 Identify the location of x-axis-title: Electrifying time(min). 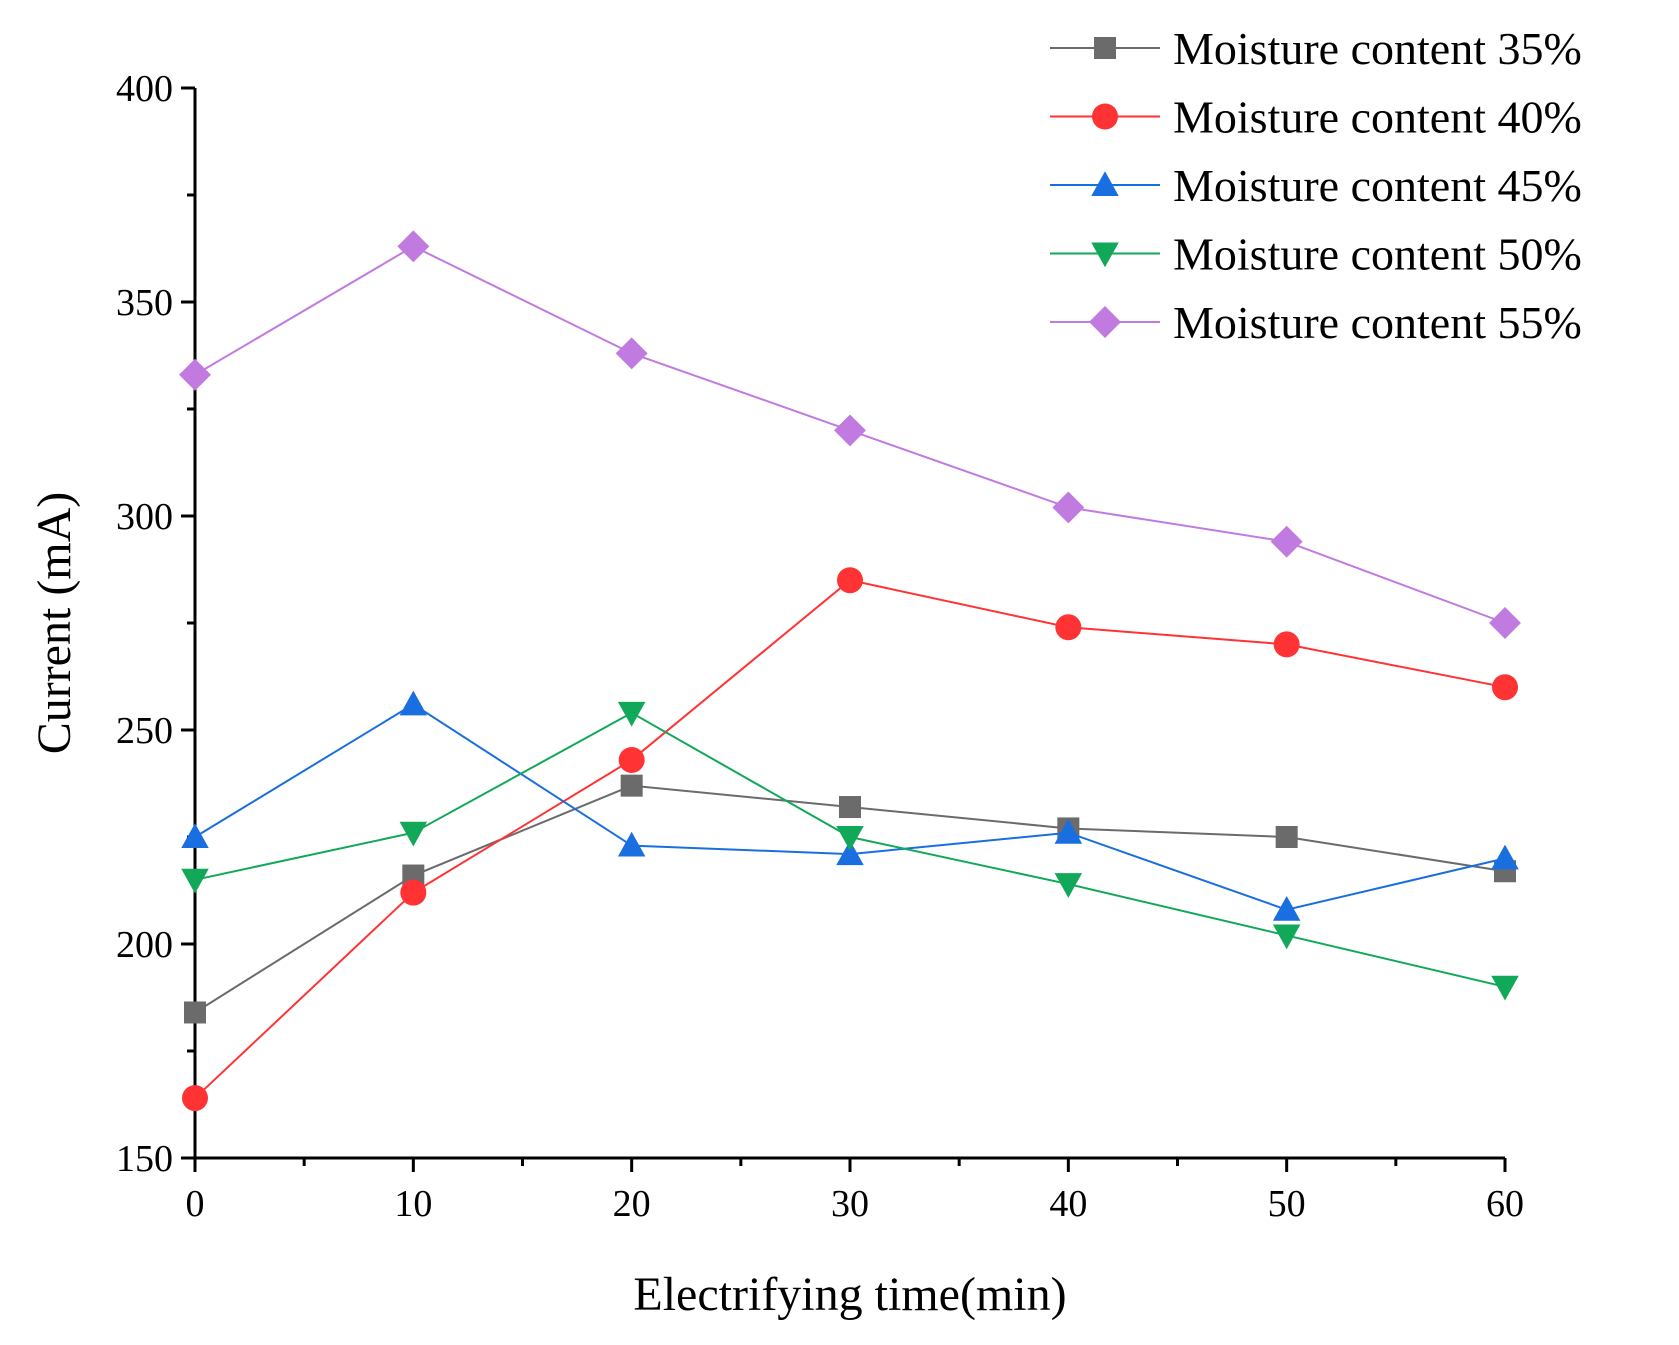
(849, 1294).